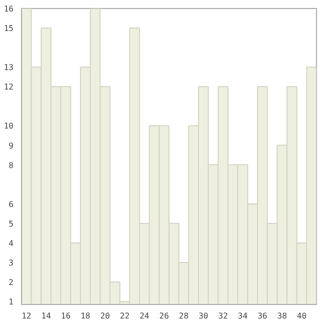 This screenshot has height=321, width=326. Describe the element at coordinates (301, 316) in the screenshot. I see `x-tick-label: 40` at that location.